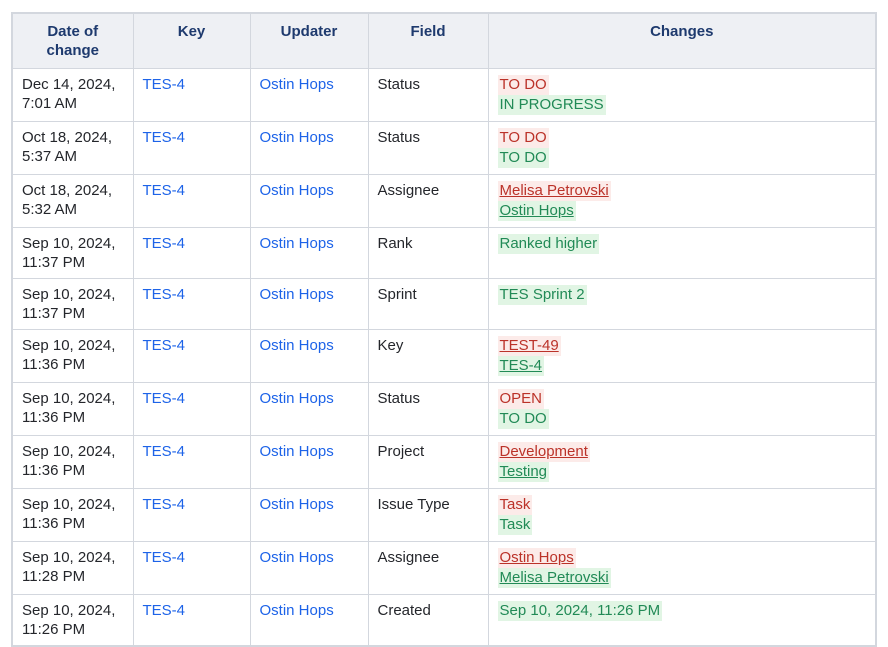 The height and width of the screenshot is (647, 888). I want to click on changes-cell: TEST-49 TES-4, so click(682, 356).